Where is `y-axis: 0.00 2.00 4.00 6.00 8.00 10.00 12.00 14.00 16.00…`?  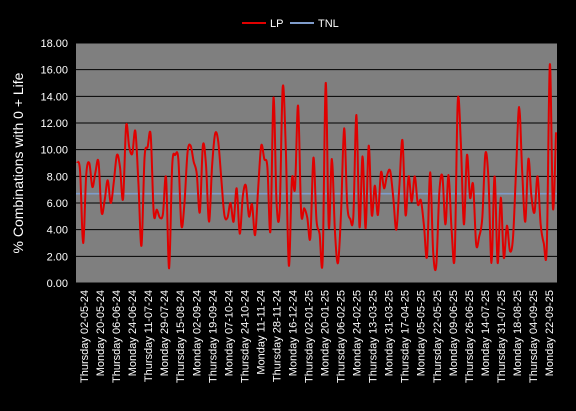 y-axis: 0.00 2.00 4.00 6.00 8.00 10.00 12.00 14.00 16.00… is located at coordinates (54, 164).